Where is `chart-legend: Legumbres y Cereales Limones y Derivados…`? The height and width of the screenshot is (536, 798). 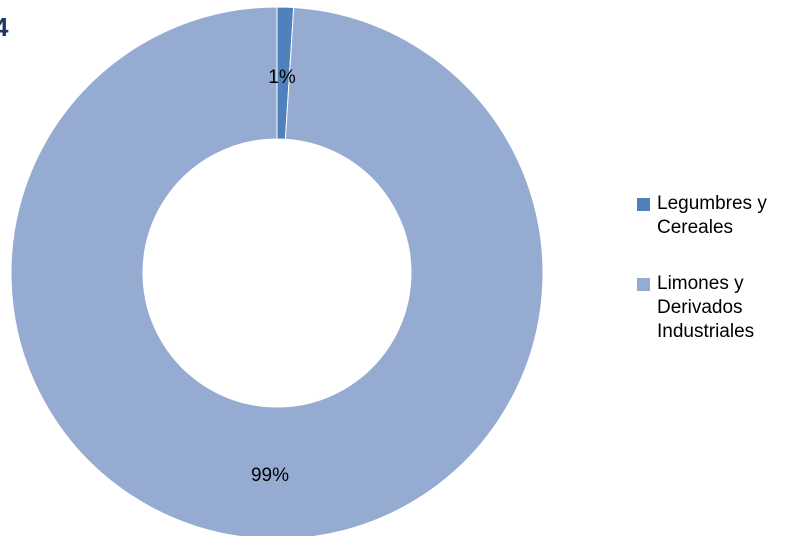
chart-legend: Legumbres y Cereales Limones y Derivados… is located at coordinates (717, 268).